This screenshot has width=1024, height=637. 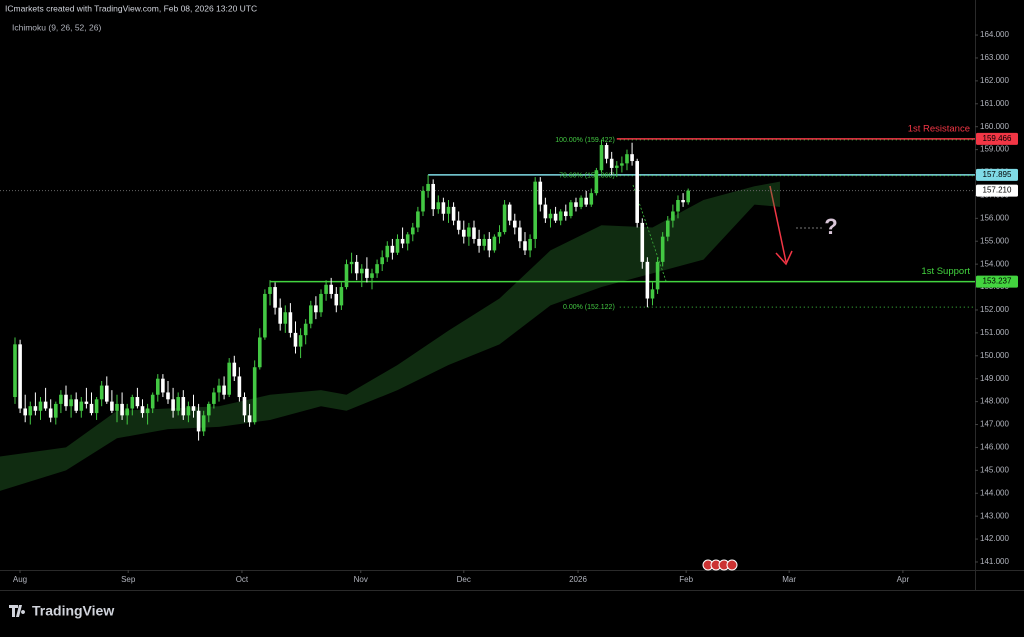 I want to click on price-badge-label: 157.210, so click(x=997, y=190).